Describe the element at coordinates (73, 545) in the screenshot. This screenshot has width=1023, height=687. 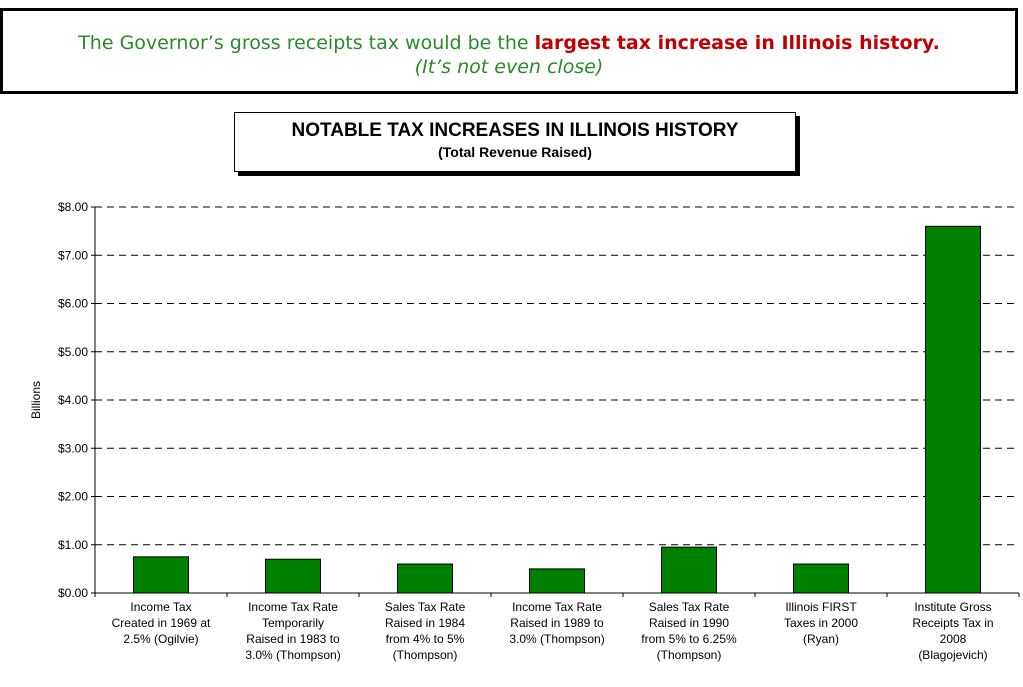
I see `y-tick-label: $1.00` at that location.